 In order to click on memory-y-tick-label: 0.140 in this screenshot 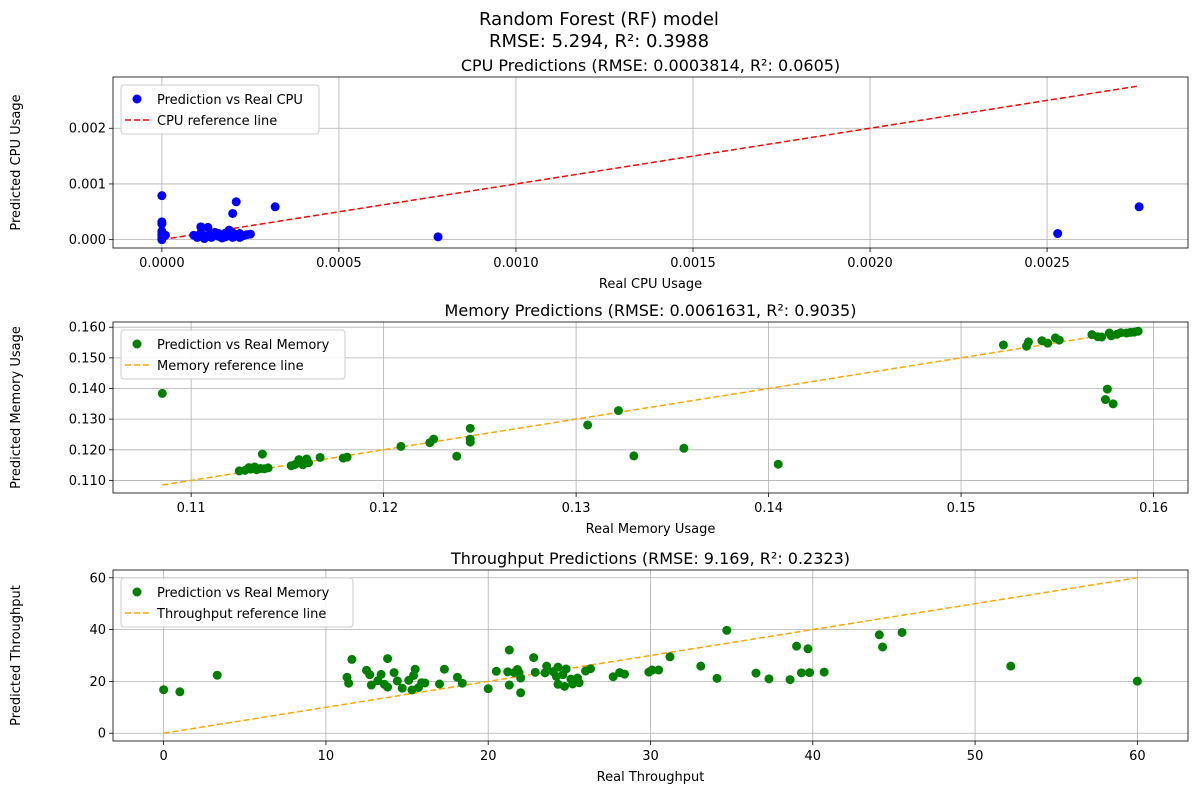, I will do `click(87, 389)`.